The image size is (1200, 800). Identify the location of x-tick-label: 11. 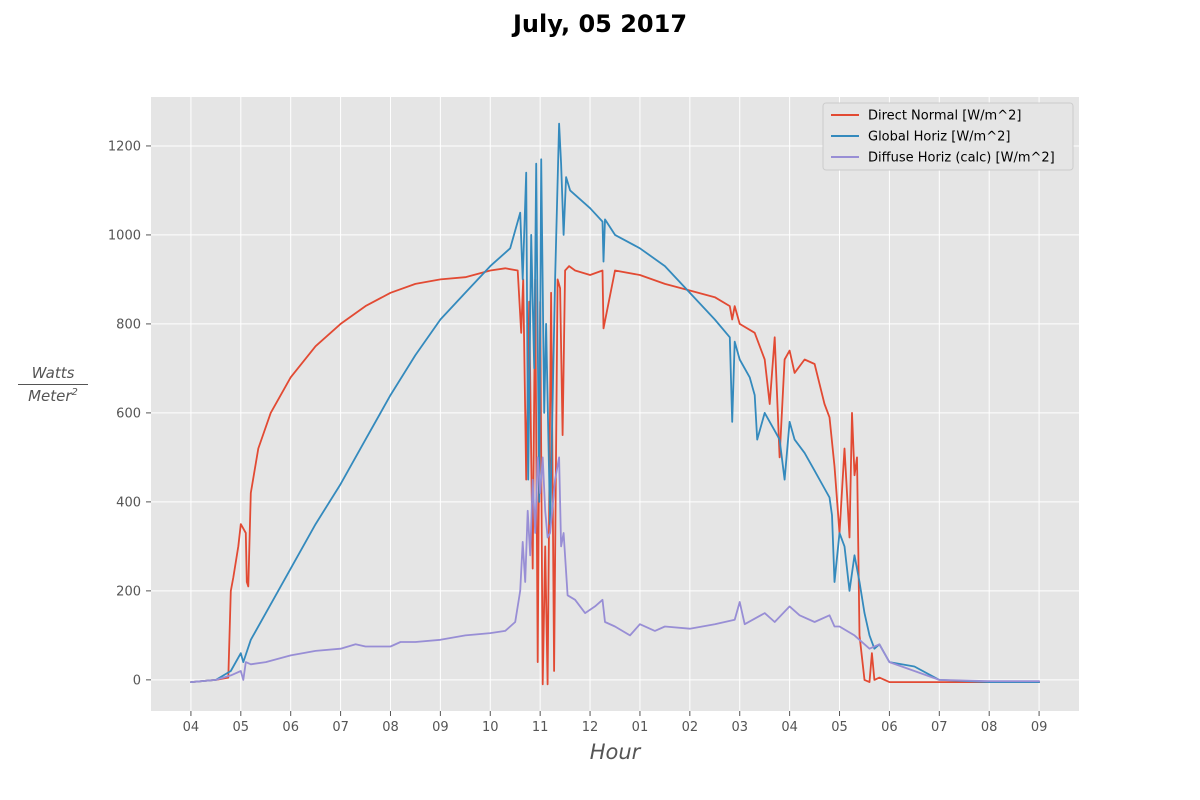
(540, 727).